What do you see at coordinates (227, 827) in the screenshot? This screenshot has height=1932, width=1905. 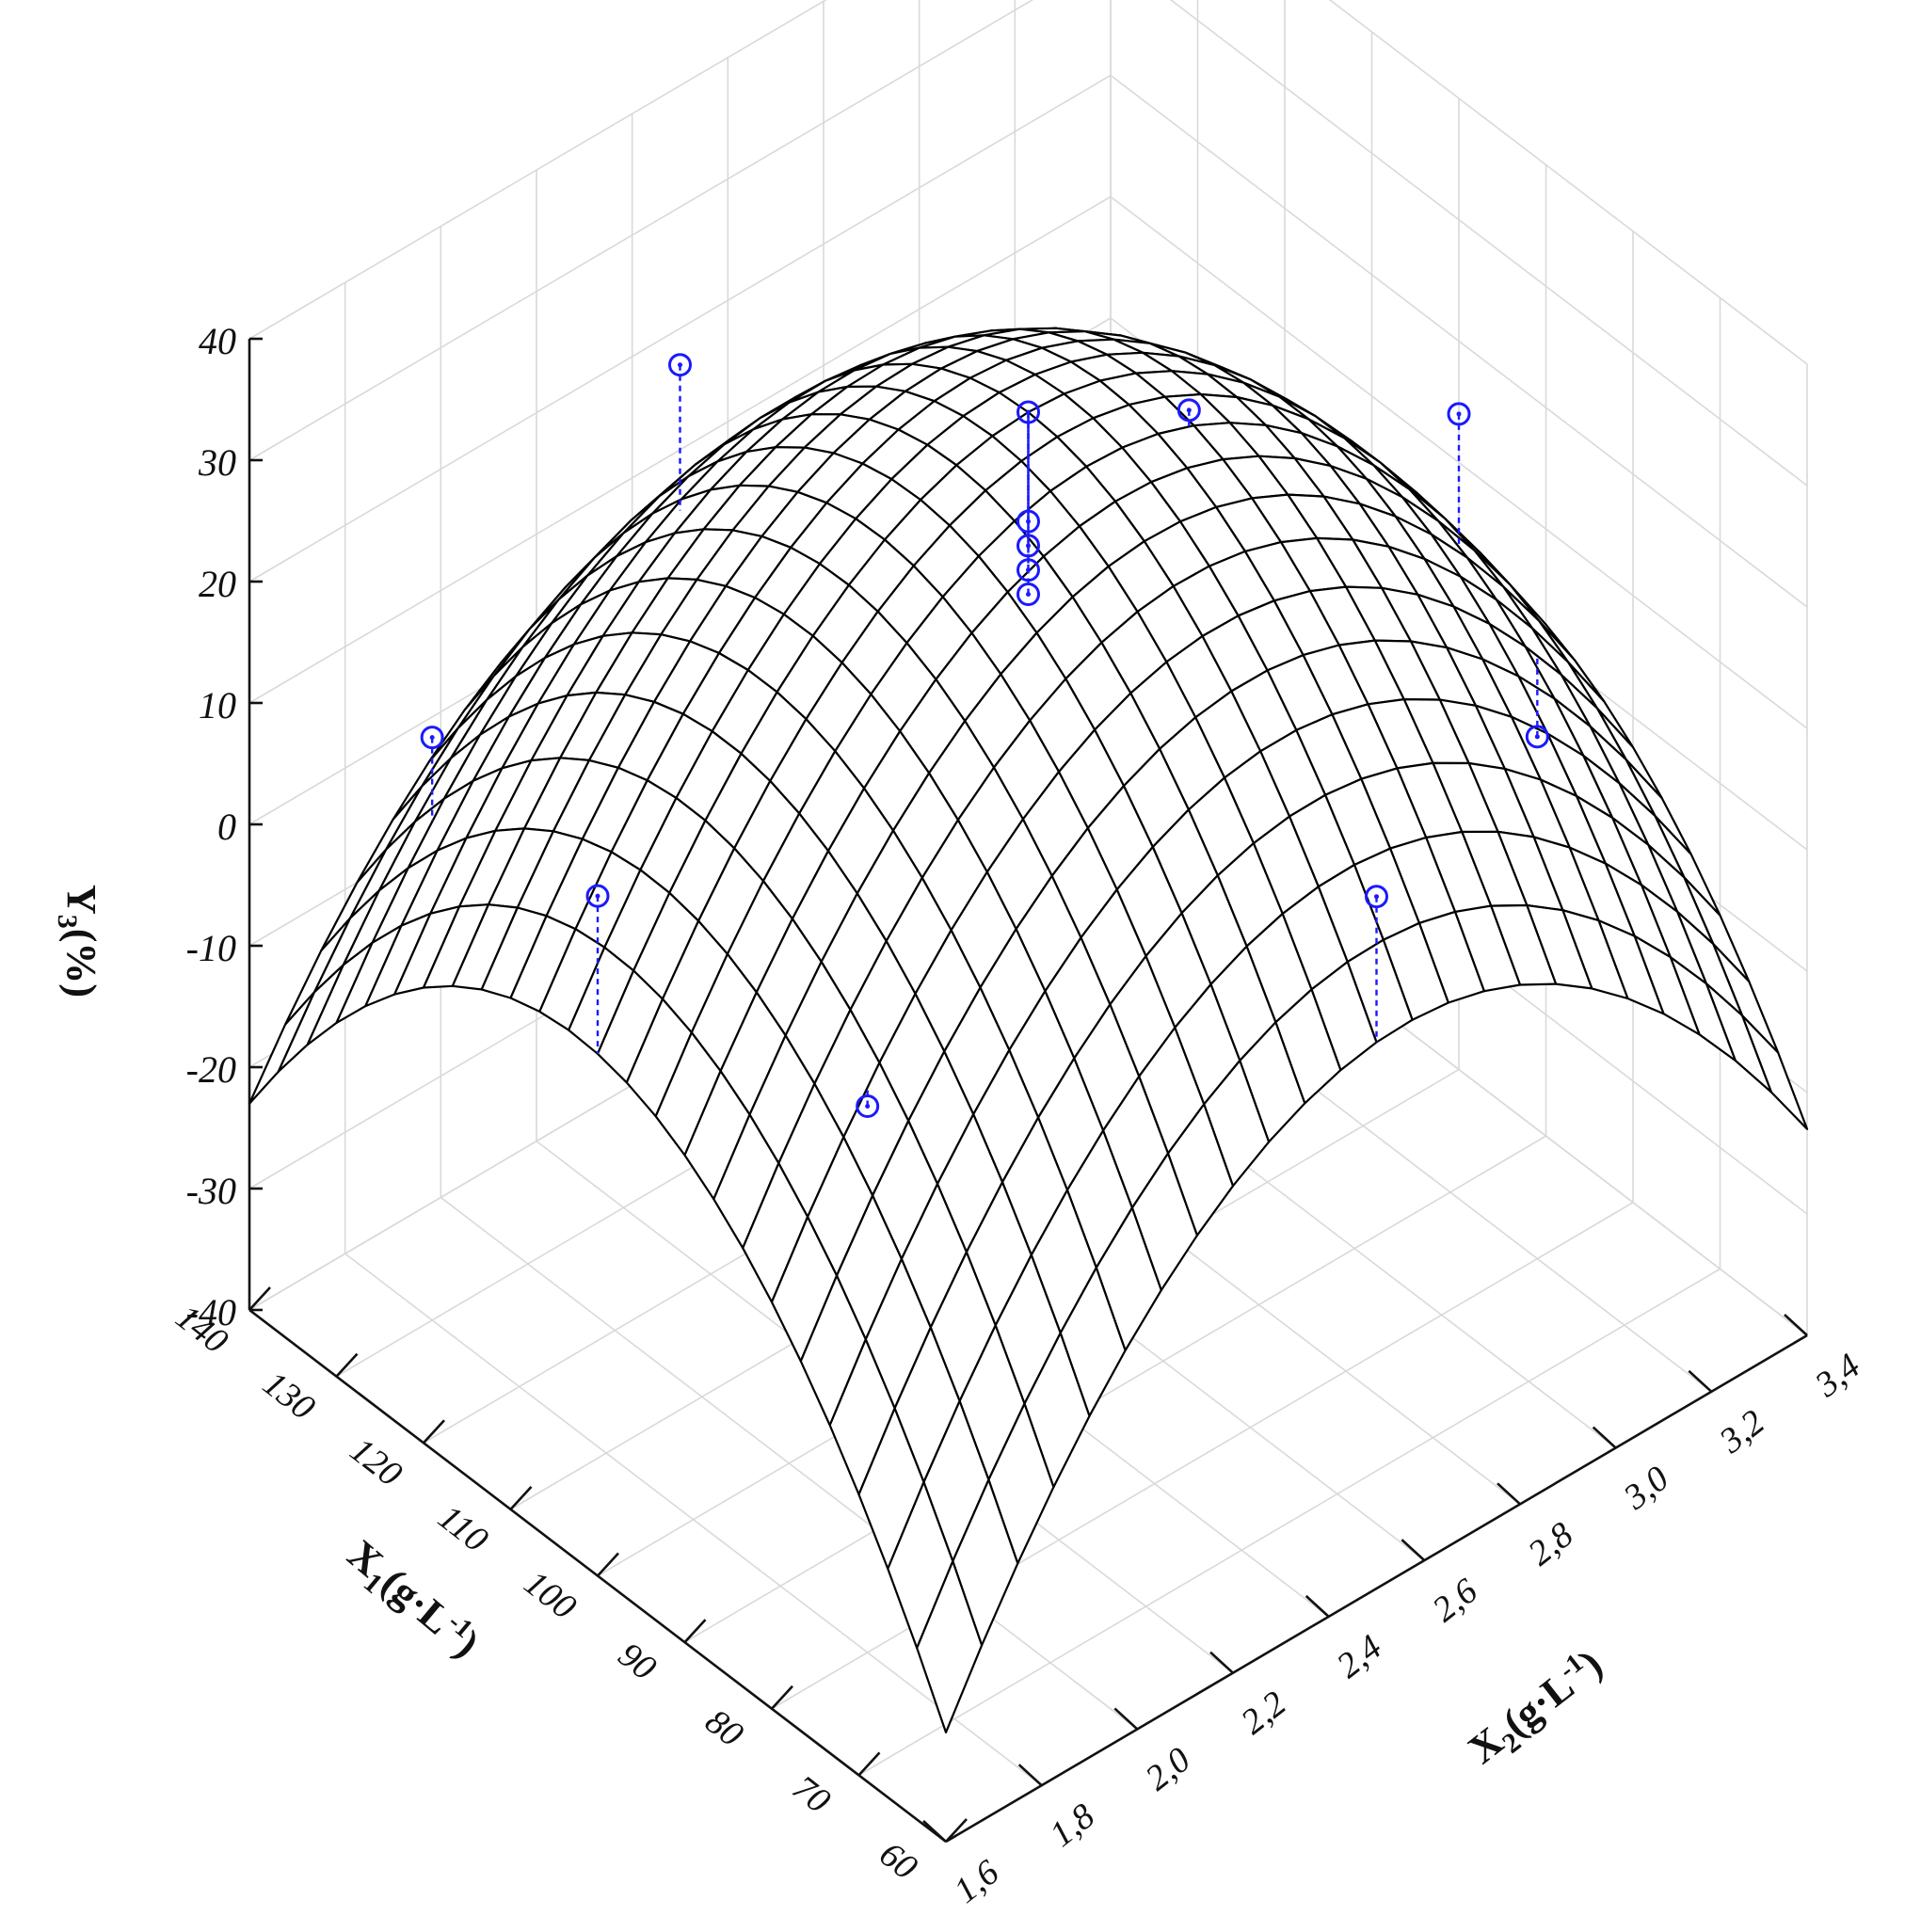 I see `y-tick-label: 0` at bounding box center [227, 827].